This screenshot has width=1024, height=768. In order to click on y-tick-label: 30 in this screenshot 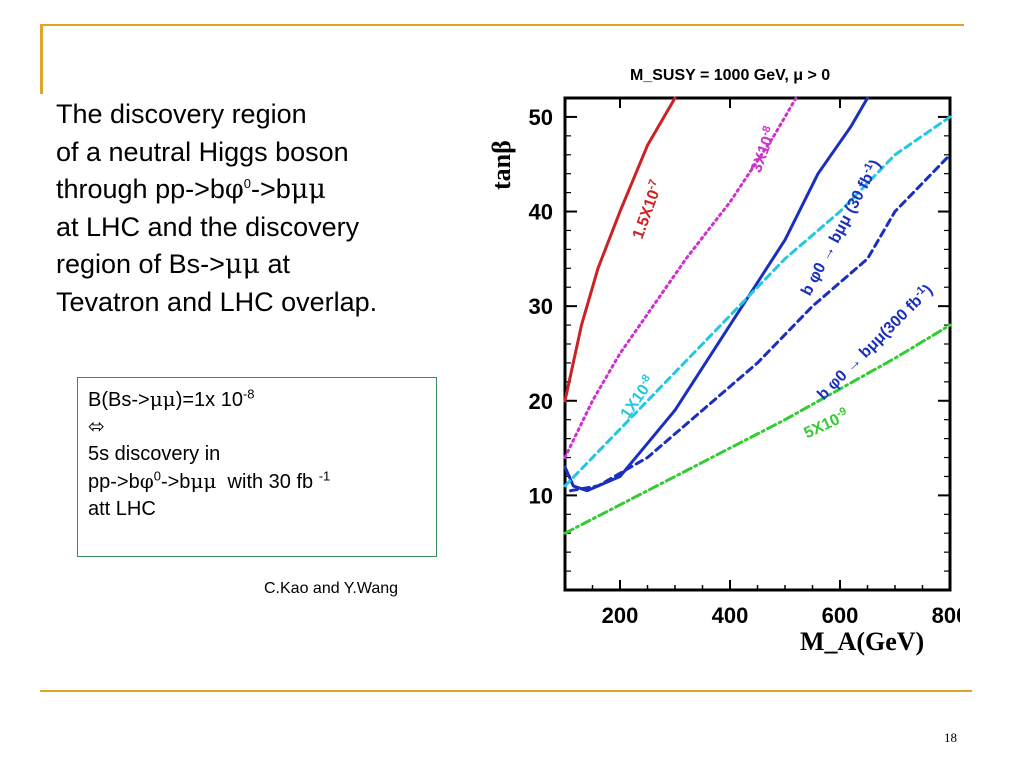, I will do `click(541, 306)`.